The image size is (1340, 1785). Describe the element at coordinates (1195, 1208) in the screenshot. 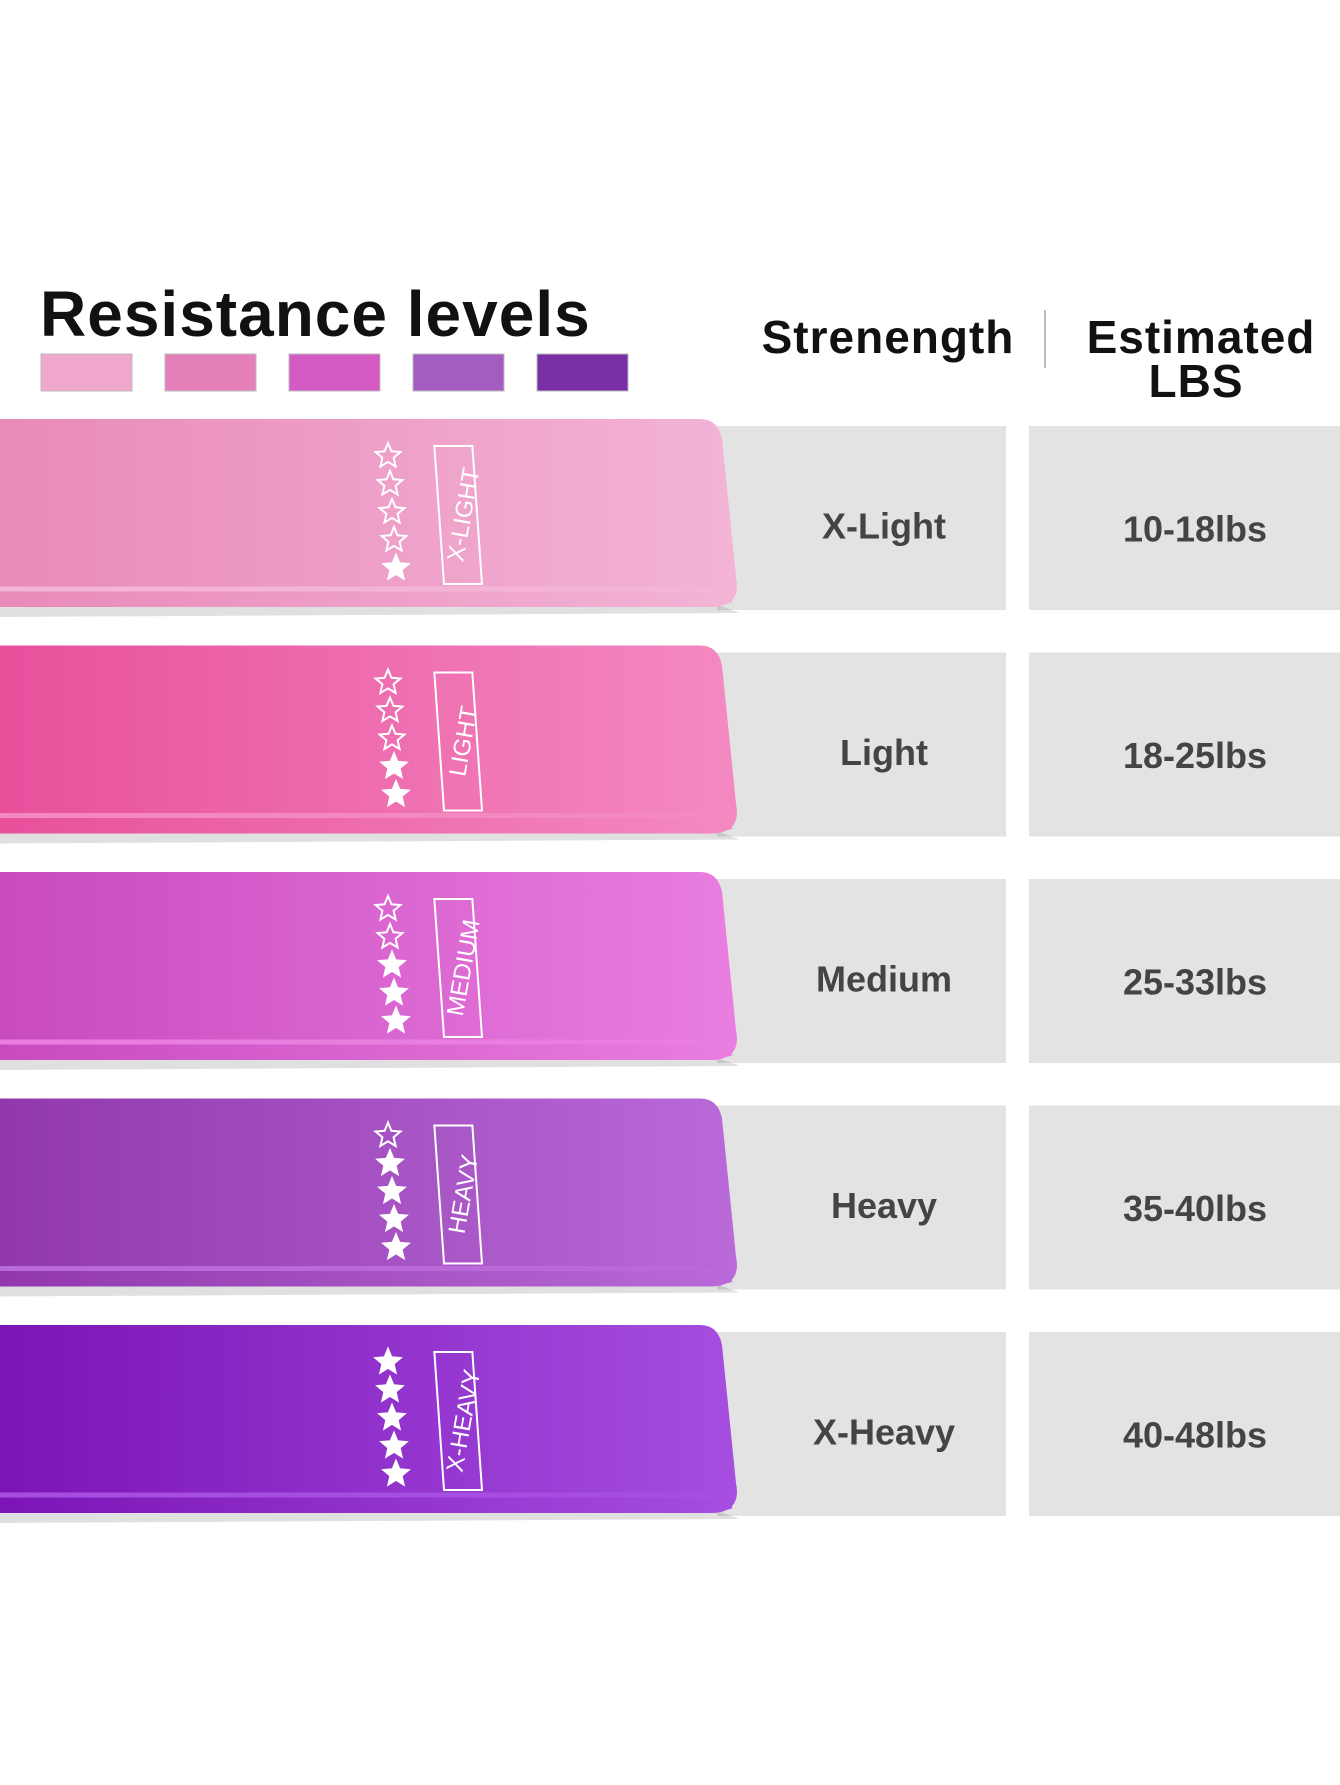

I see `lbs-text: 35-40lbs` at that location.